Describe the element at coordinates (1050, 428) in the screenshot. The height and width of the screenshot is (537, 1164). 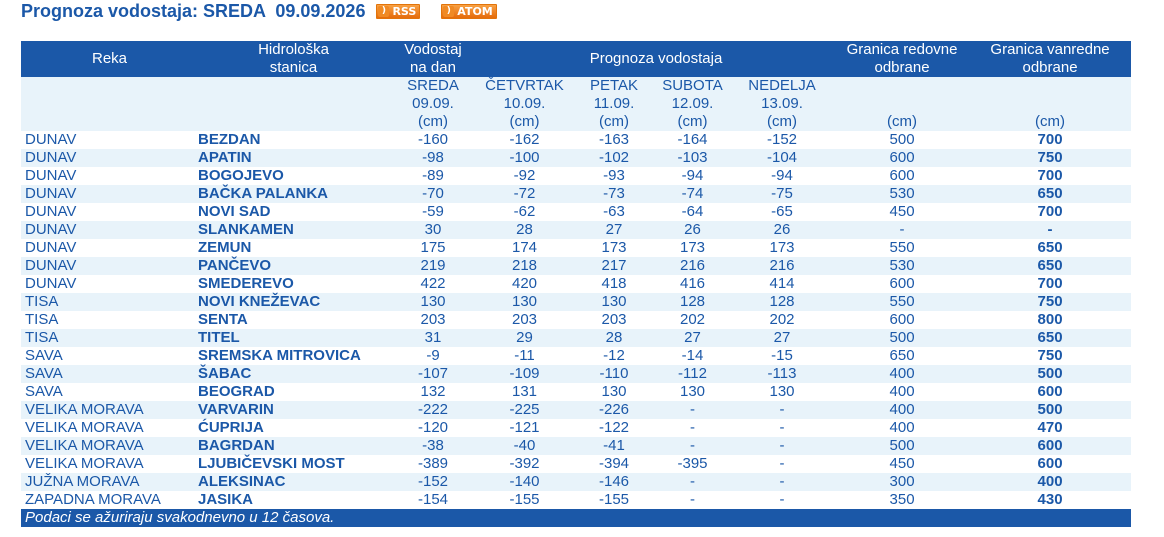
I see `emergency-defense-cell: 470` at that location.